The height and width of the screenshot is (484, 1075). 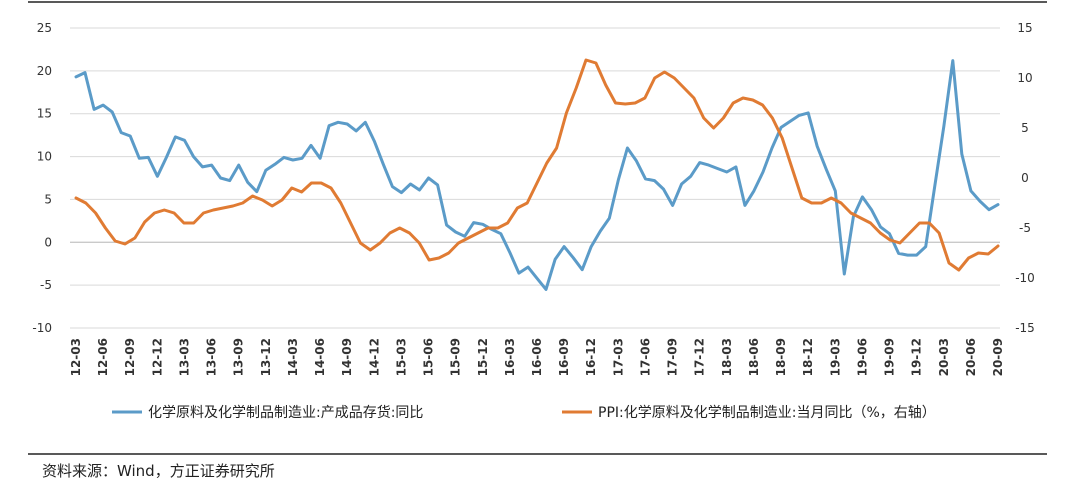 What do you see at coordinates (46, 285) in the screenshot?
I see `left-tick-label: -5` at bounding box center [46, 285].